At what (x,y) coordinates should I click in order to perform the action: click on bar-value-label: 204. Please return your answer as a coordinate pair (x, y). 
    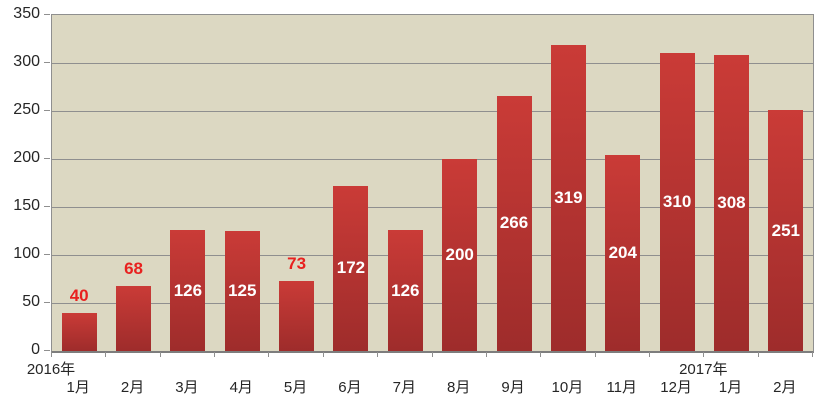
    Looking at the image, I should click on (622, 253).